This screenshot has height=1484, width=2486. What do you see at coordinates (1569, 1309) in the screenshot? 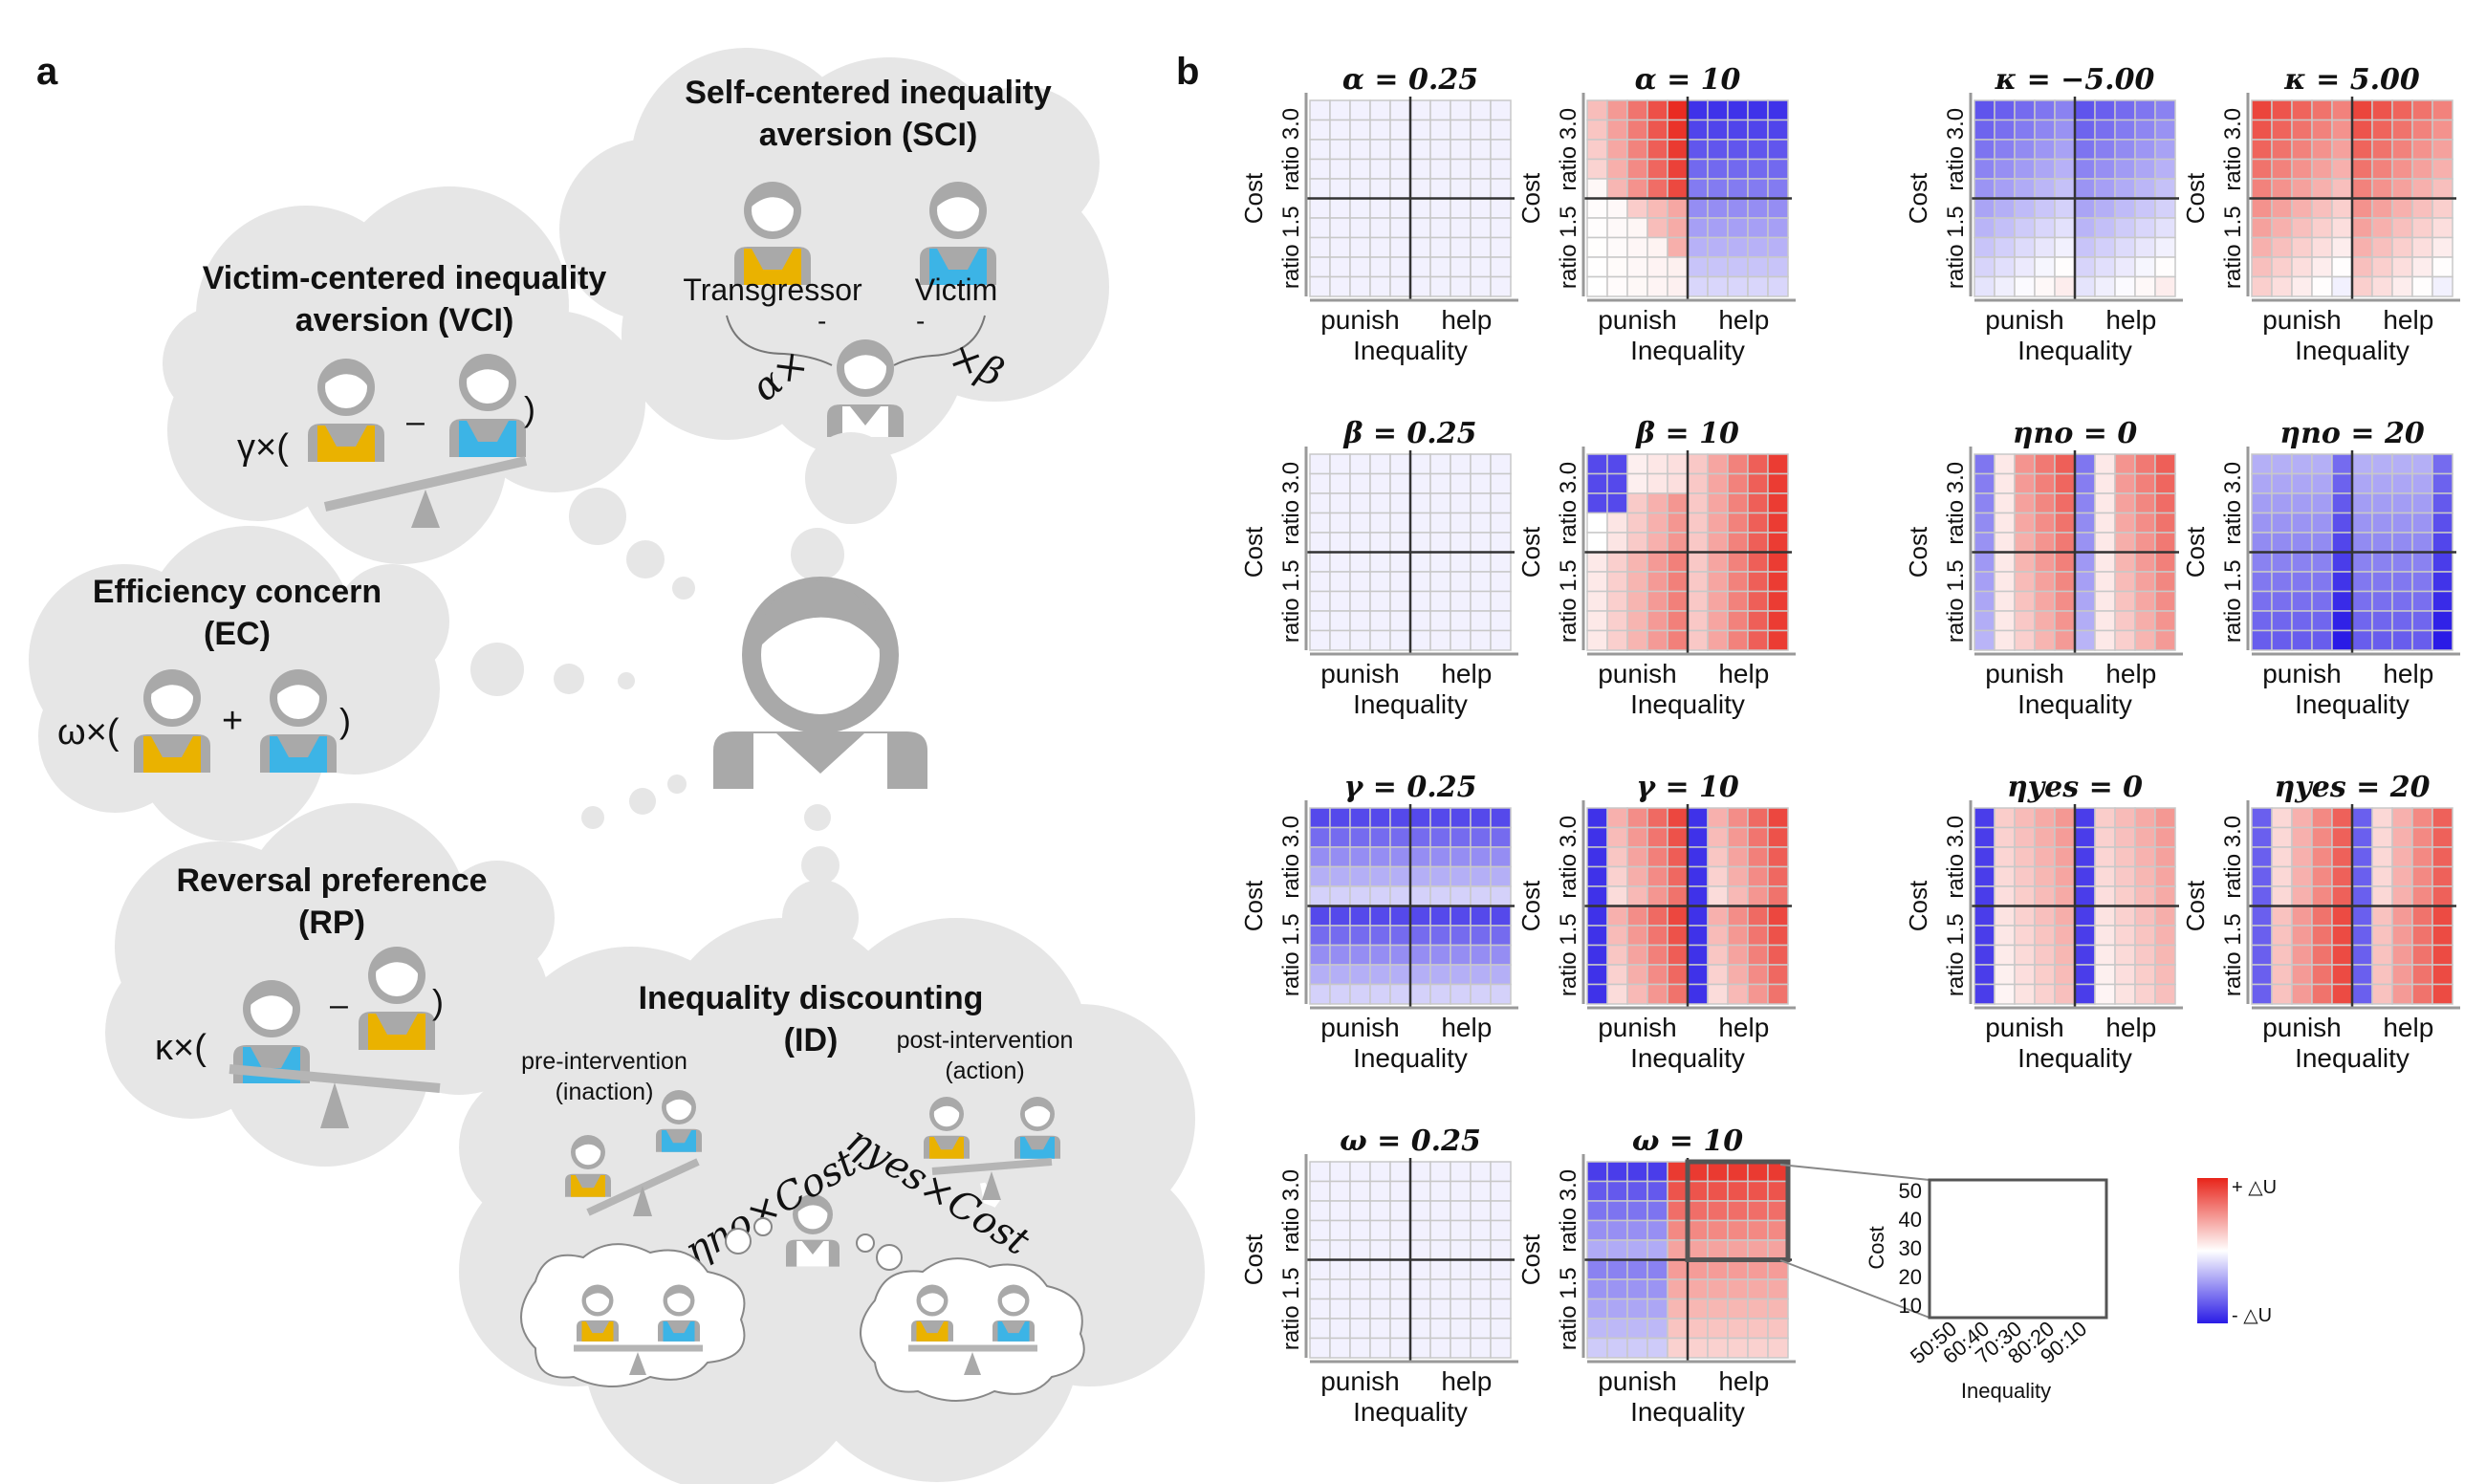
I see `heatmap-ylabel-bottom: ratio 1.5` at bounding box center [1569, 1309].